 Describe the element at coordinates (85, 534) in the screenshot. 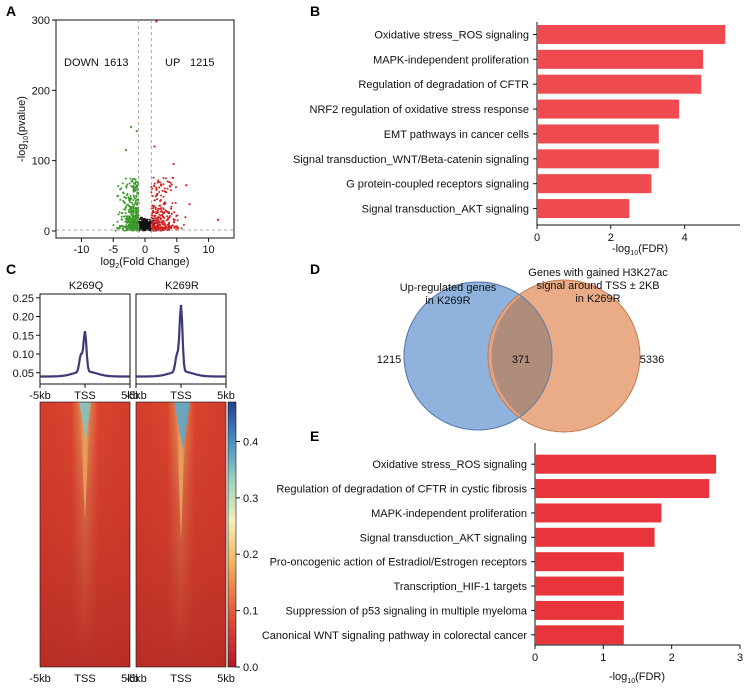

I see `heatmap-k269q-shade` at that location.